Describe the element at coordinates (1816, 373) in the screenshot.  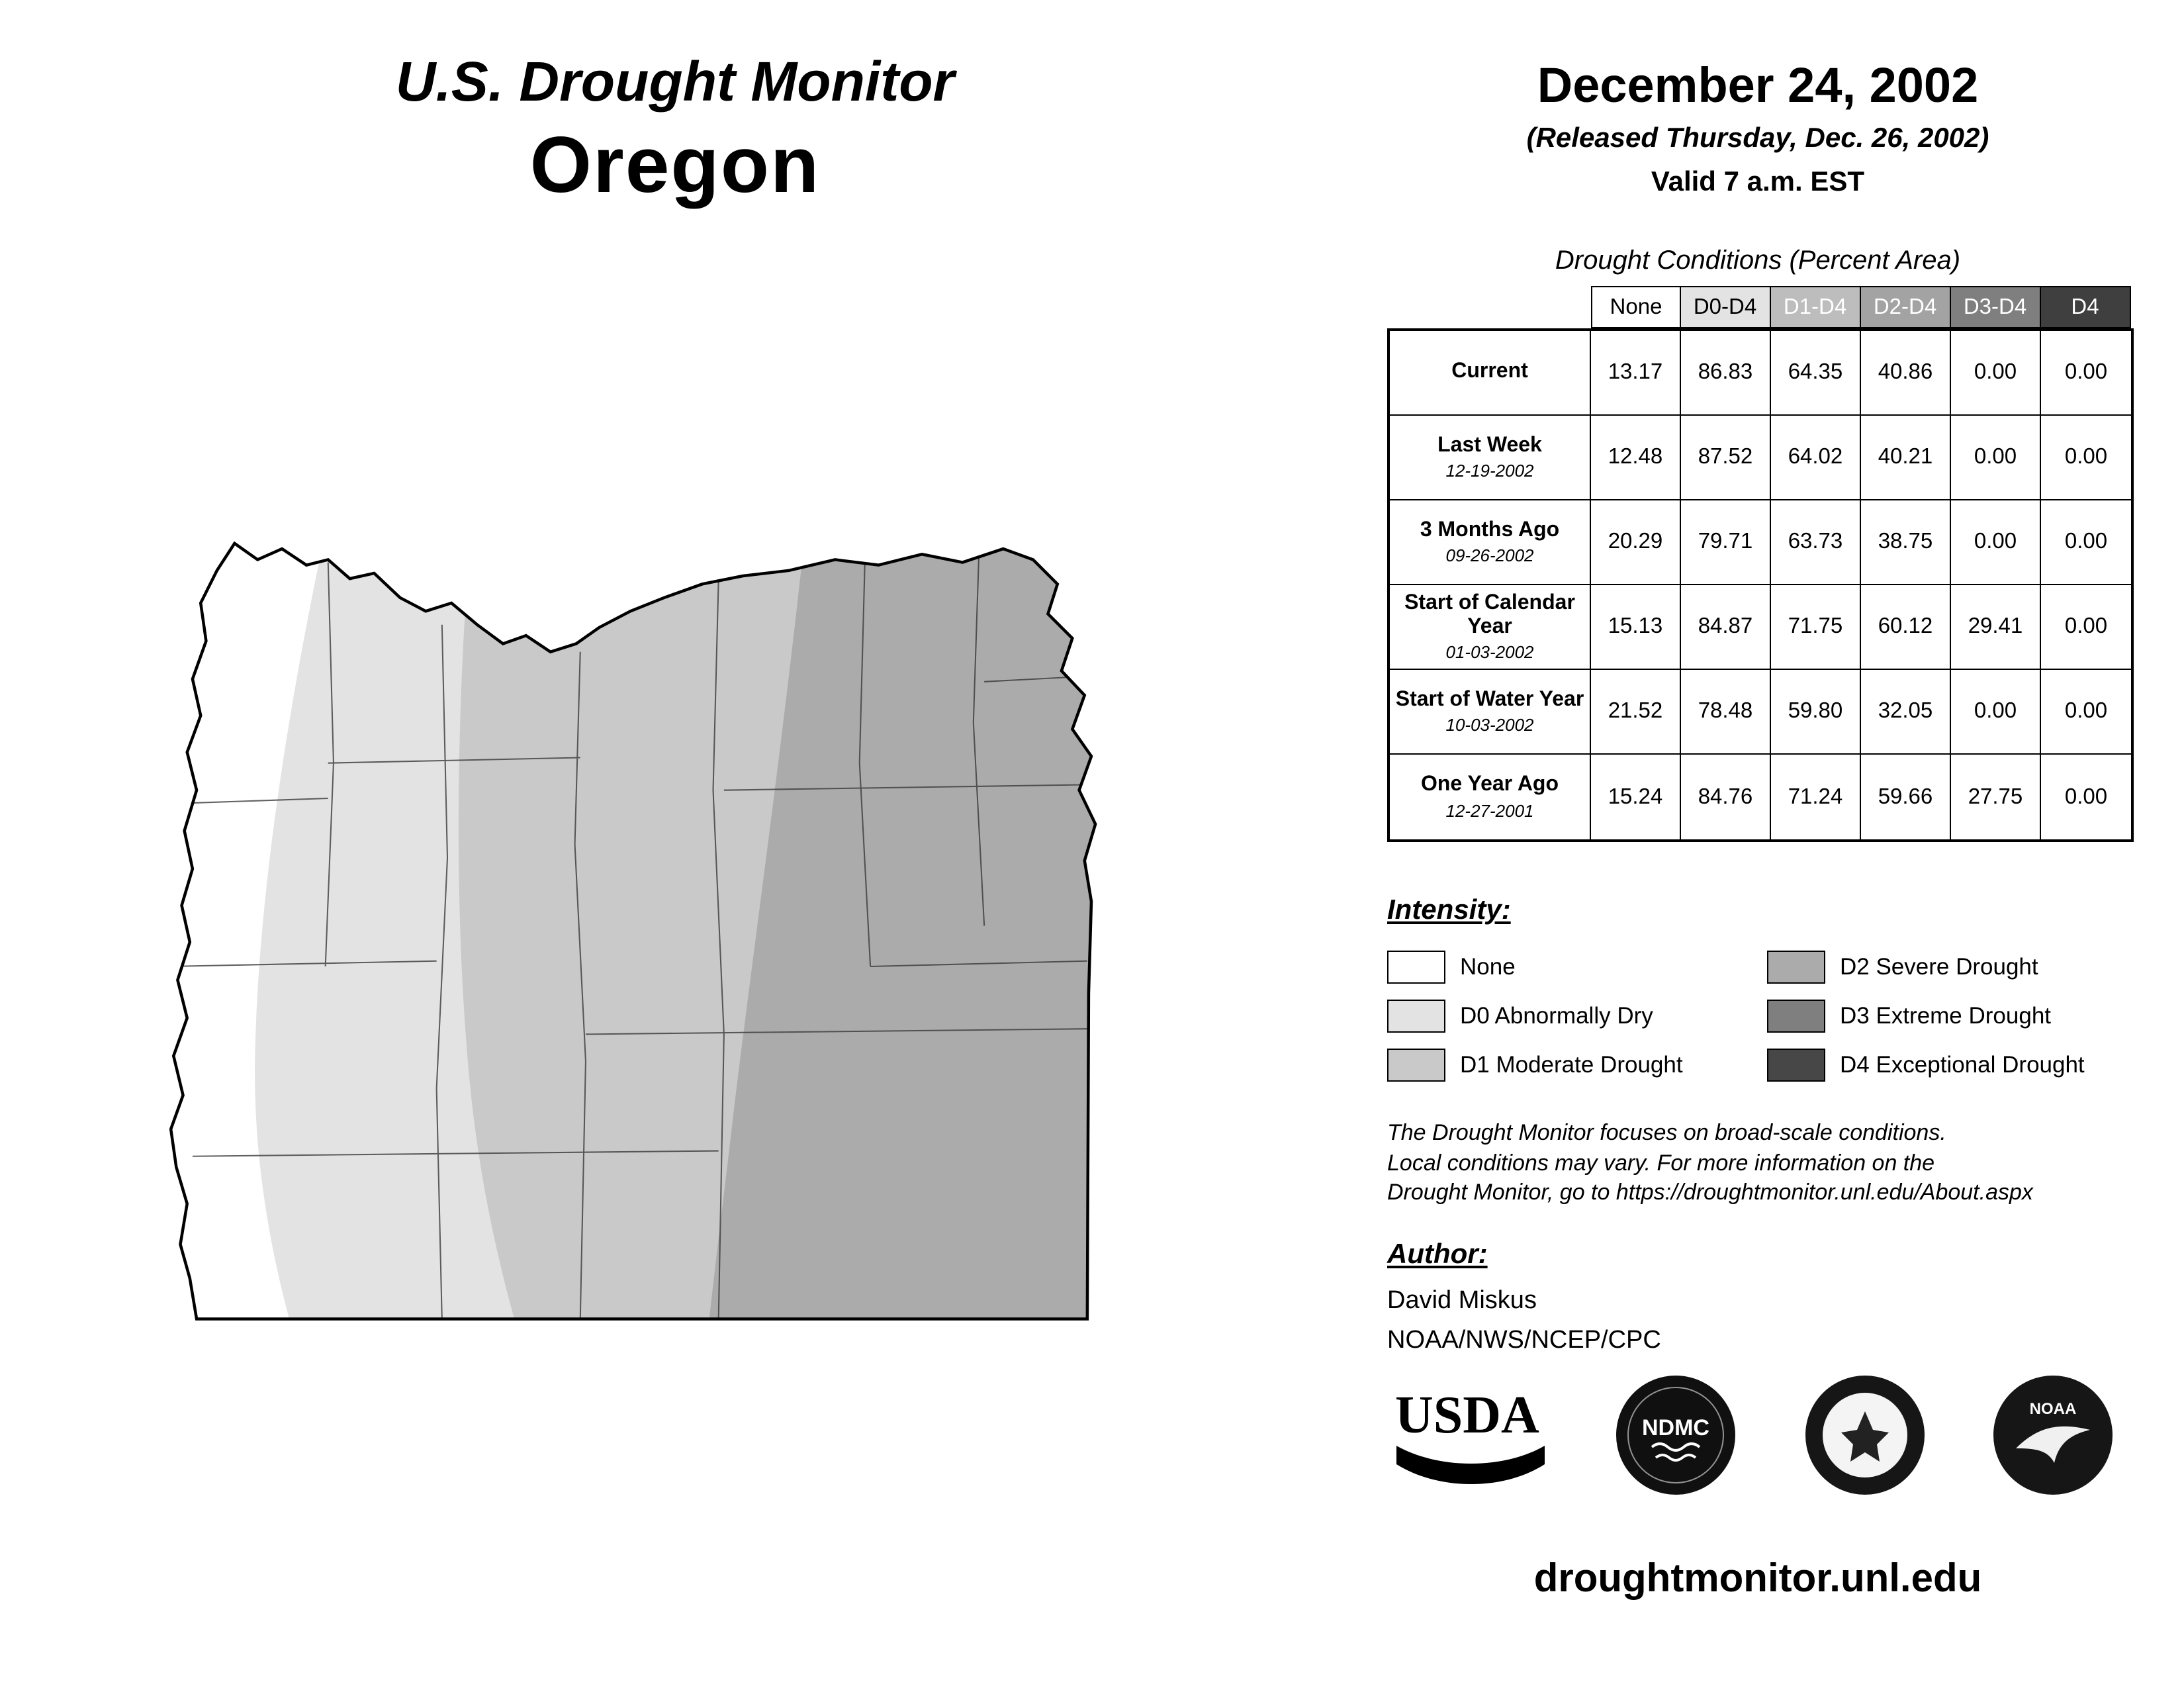
I see `table-cell: 64.35` at that location.